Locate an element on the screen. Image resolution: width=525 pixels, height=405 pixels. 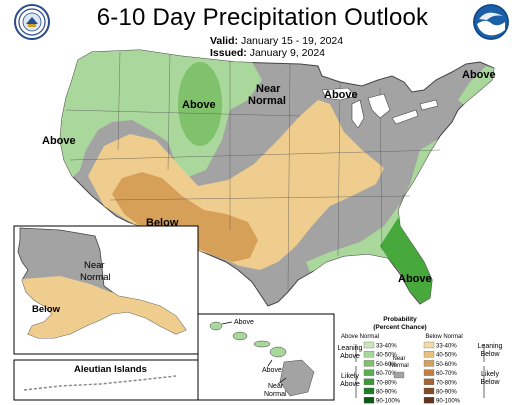
aleutian-islands-shape is located at coordinates (100, 383).